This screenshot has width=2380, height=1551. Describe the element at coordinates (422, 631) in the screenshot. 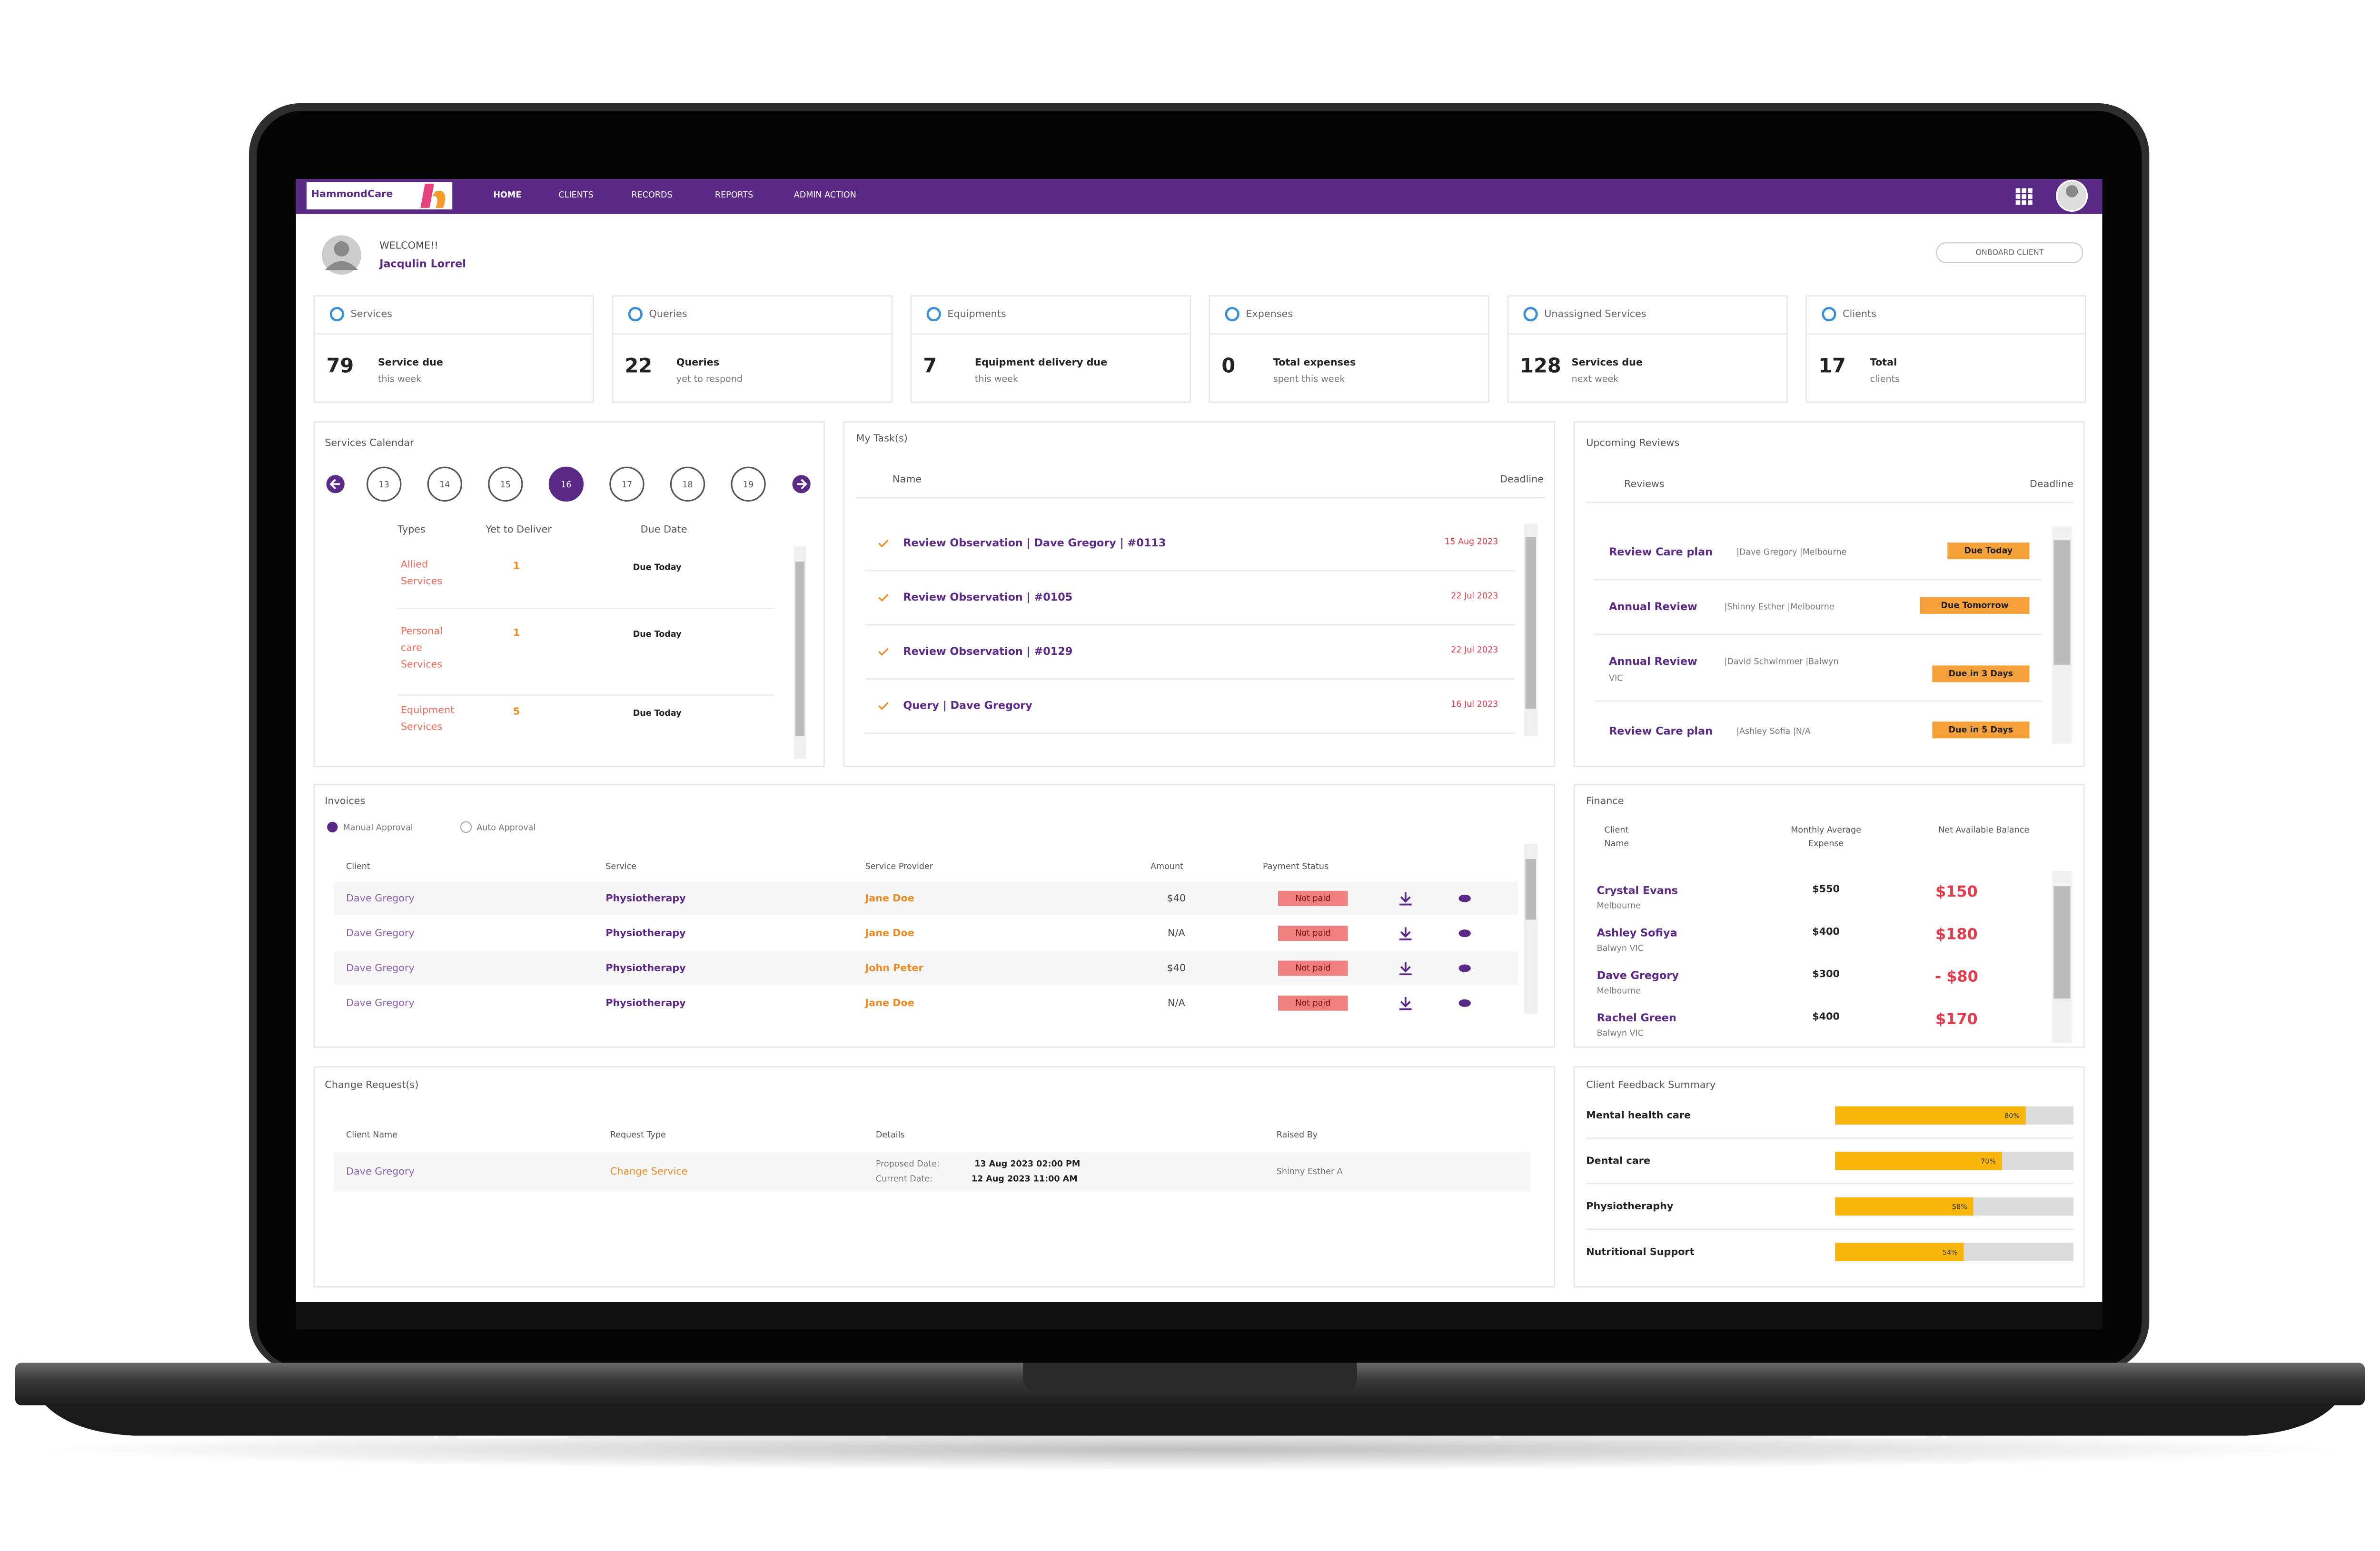

I see `label: Personal` at that location.